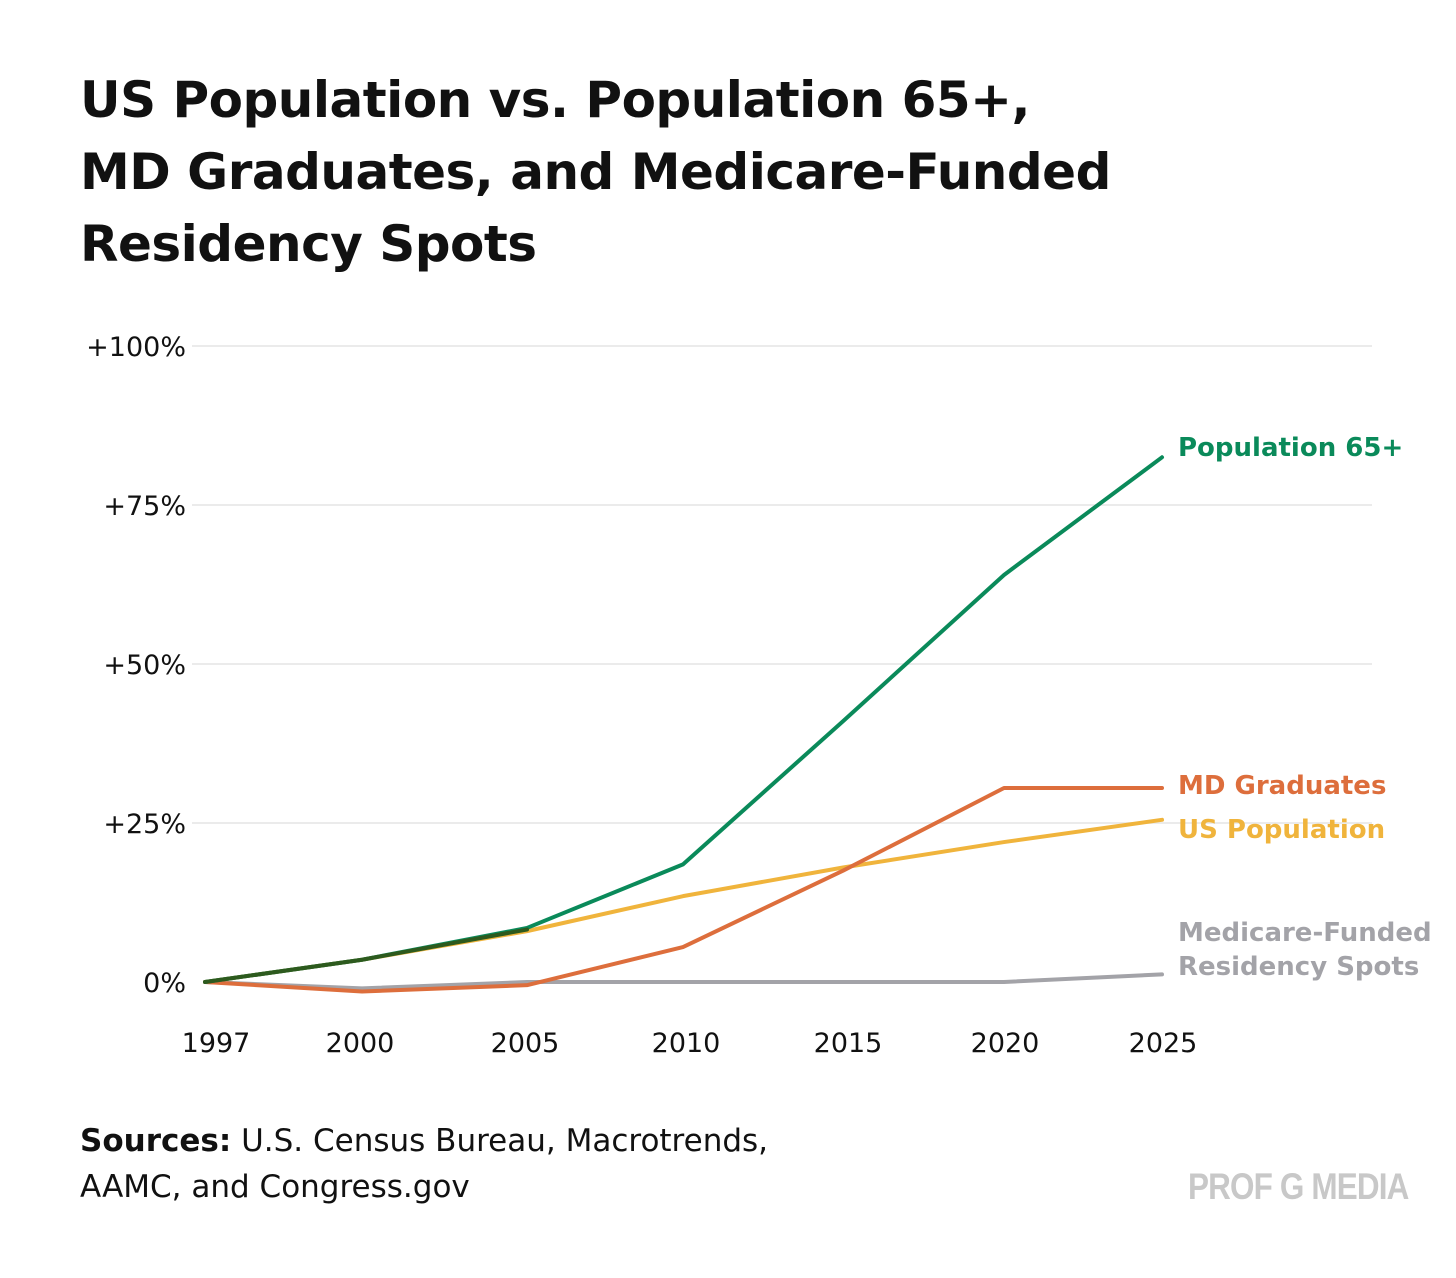 The height and width of the screenshot is (1278, 1456). Describe the element at coordinates (555, 100) in the screenshot. I see `chart-title-line-1: US Population vs. Population 65+,` at that location.